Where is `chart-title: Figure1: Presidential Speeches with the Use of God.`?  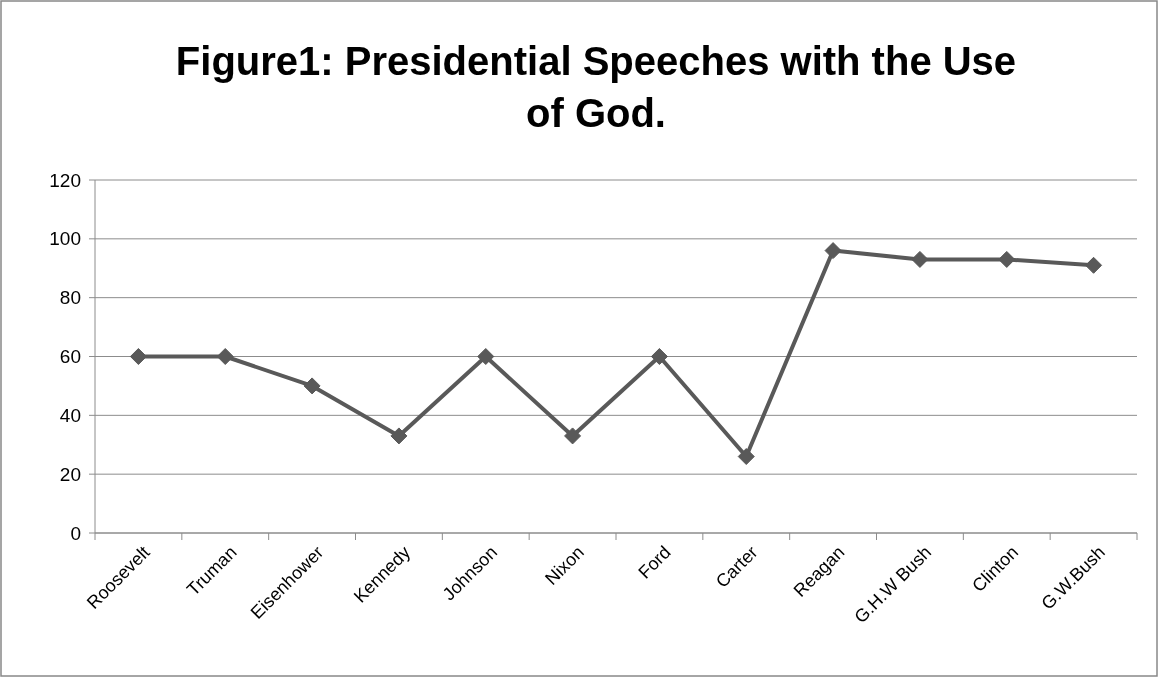 chart-title: Figure1: Presidential Speeches with the Use of God. is located at coordinates (596, 87).